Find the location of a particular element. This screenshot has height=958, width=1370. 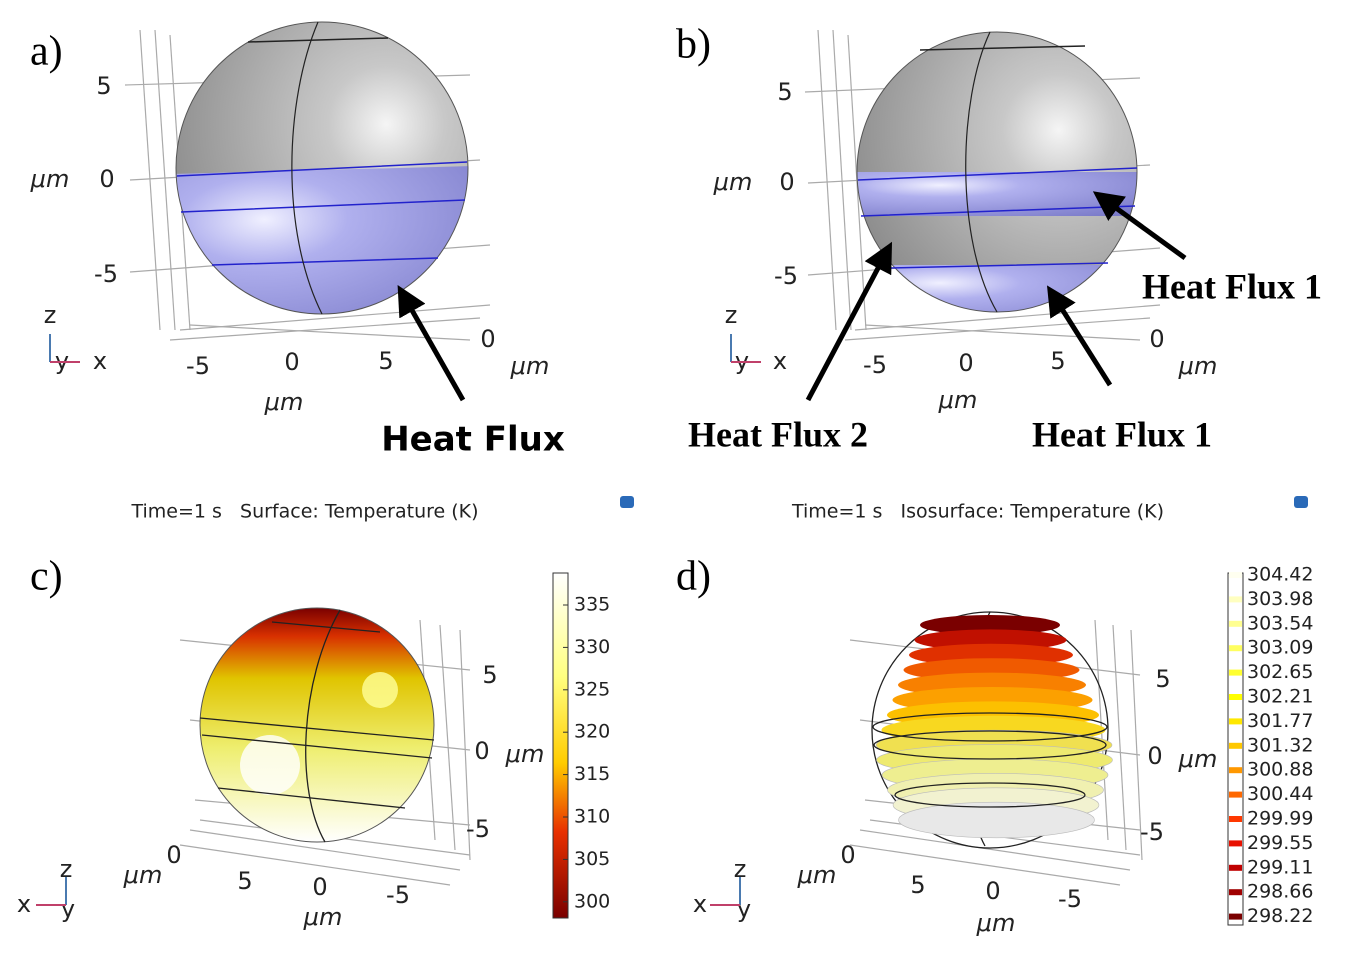

colorbar-label: 310 is located at coordinates (592, 817).